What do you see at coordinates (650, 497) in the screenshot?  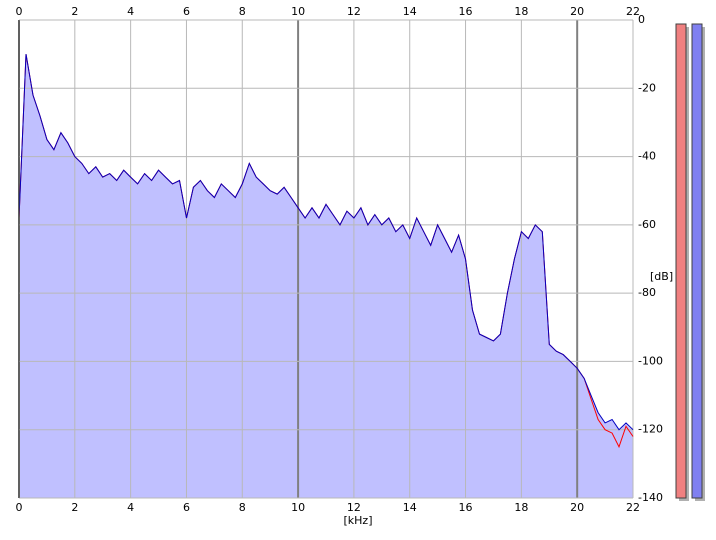 I see `y-tick-label: -140` at bounding box center [650, 497].